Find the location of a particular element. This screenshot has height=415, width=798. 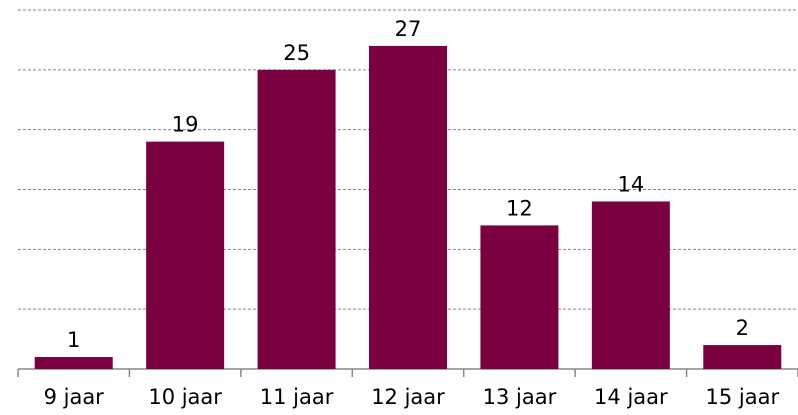

value-label: 2 is located at coordinates (742, 328).